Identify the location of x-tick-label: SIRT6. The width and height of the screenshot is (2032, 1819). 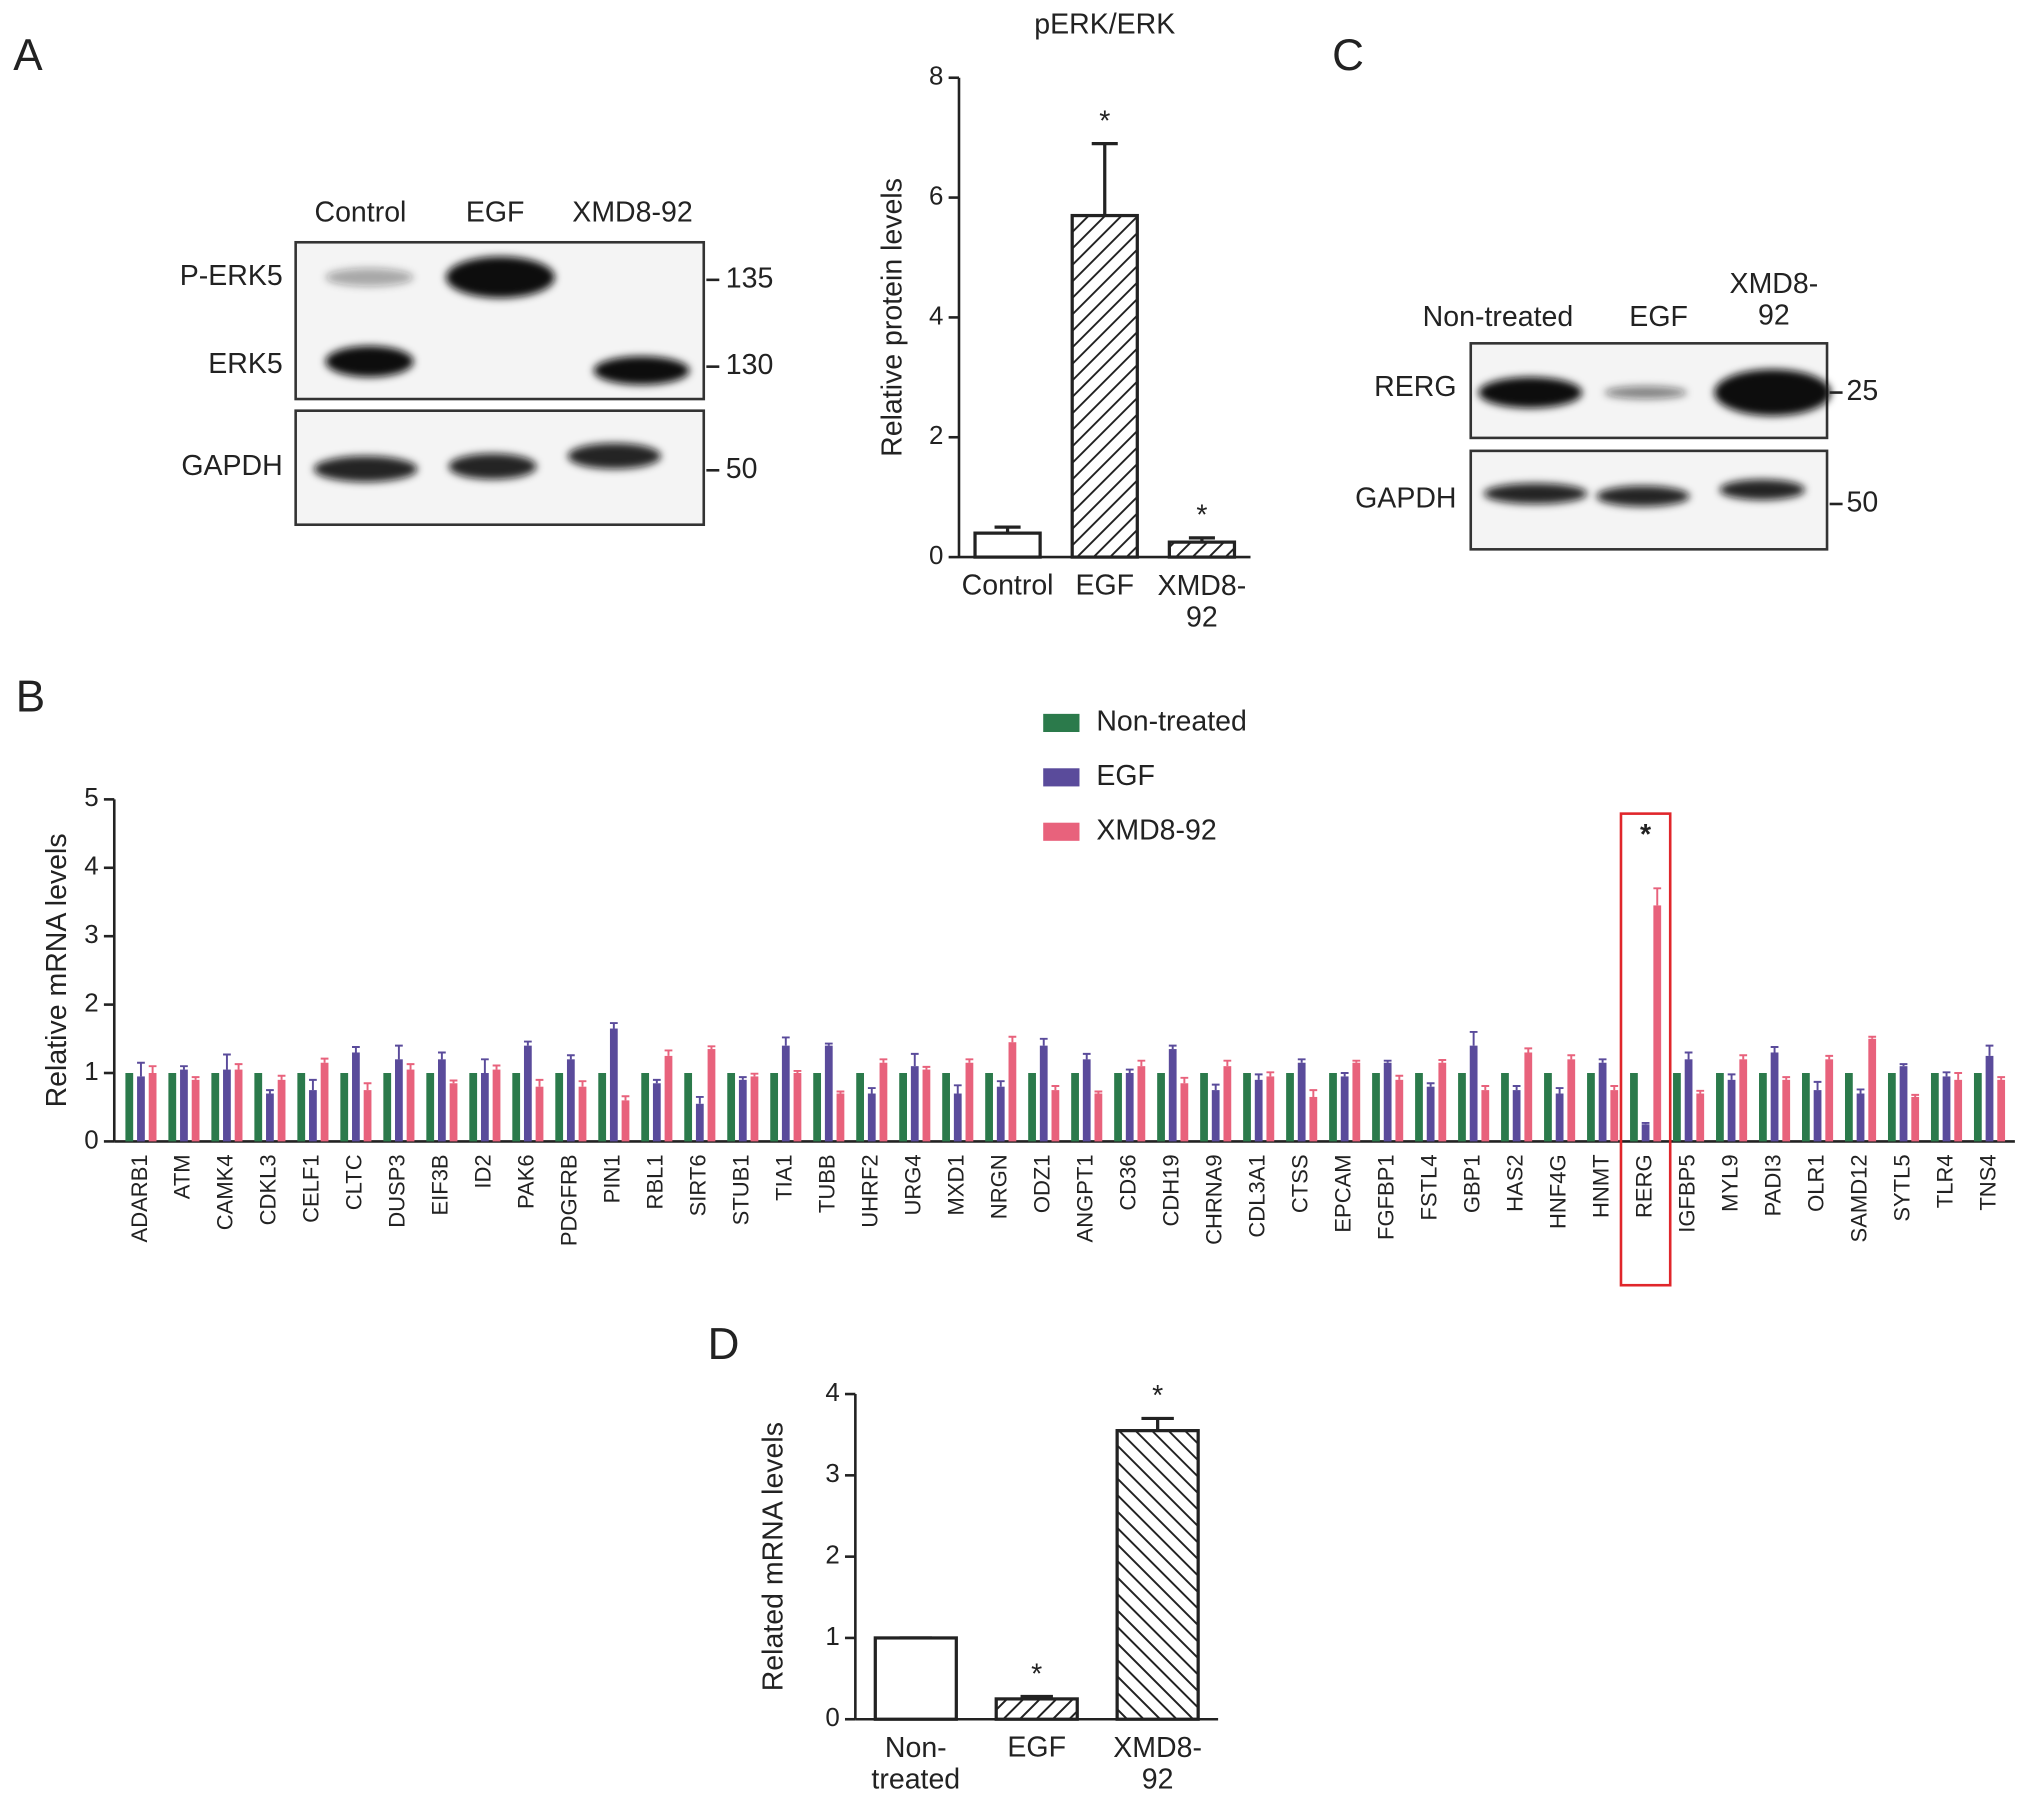
(698, 1185).